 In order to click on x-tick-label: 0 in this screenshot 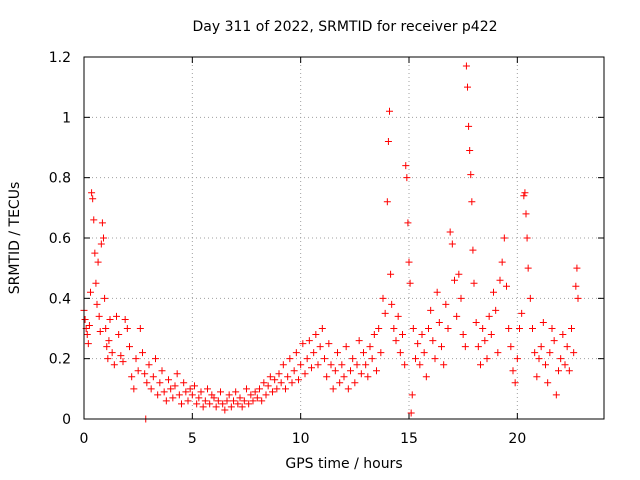, I will do `click(84, 439)`.